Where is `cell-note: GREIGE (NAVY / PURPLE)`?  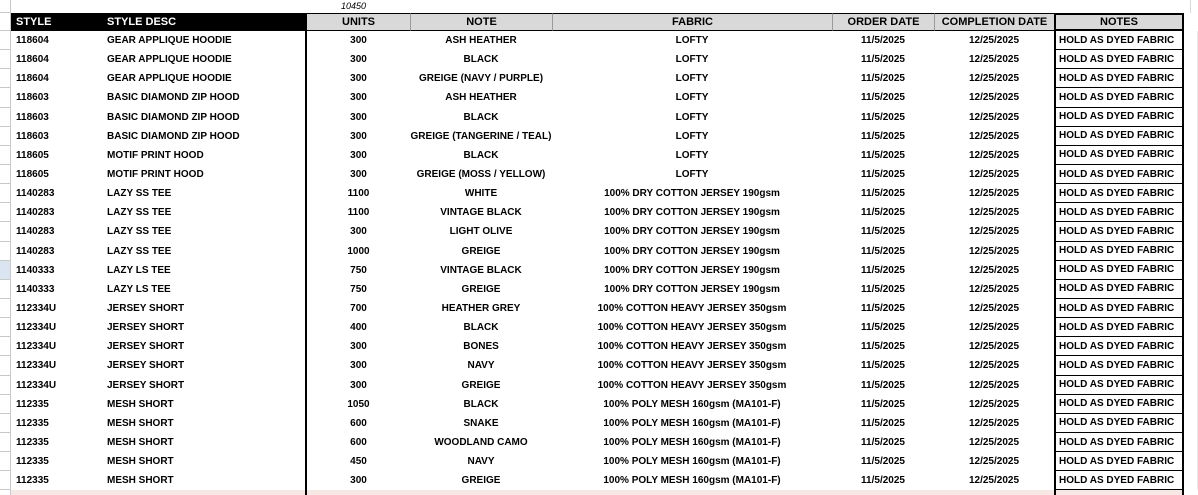 cell-note: GREIGE (NAVY / PURPLE) is located at coordinates (481, 79).